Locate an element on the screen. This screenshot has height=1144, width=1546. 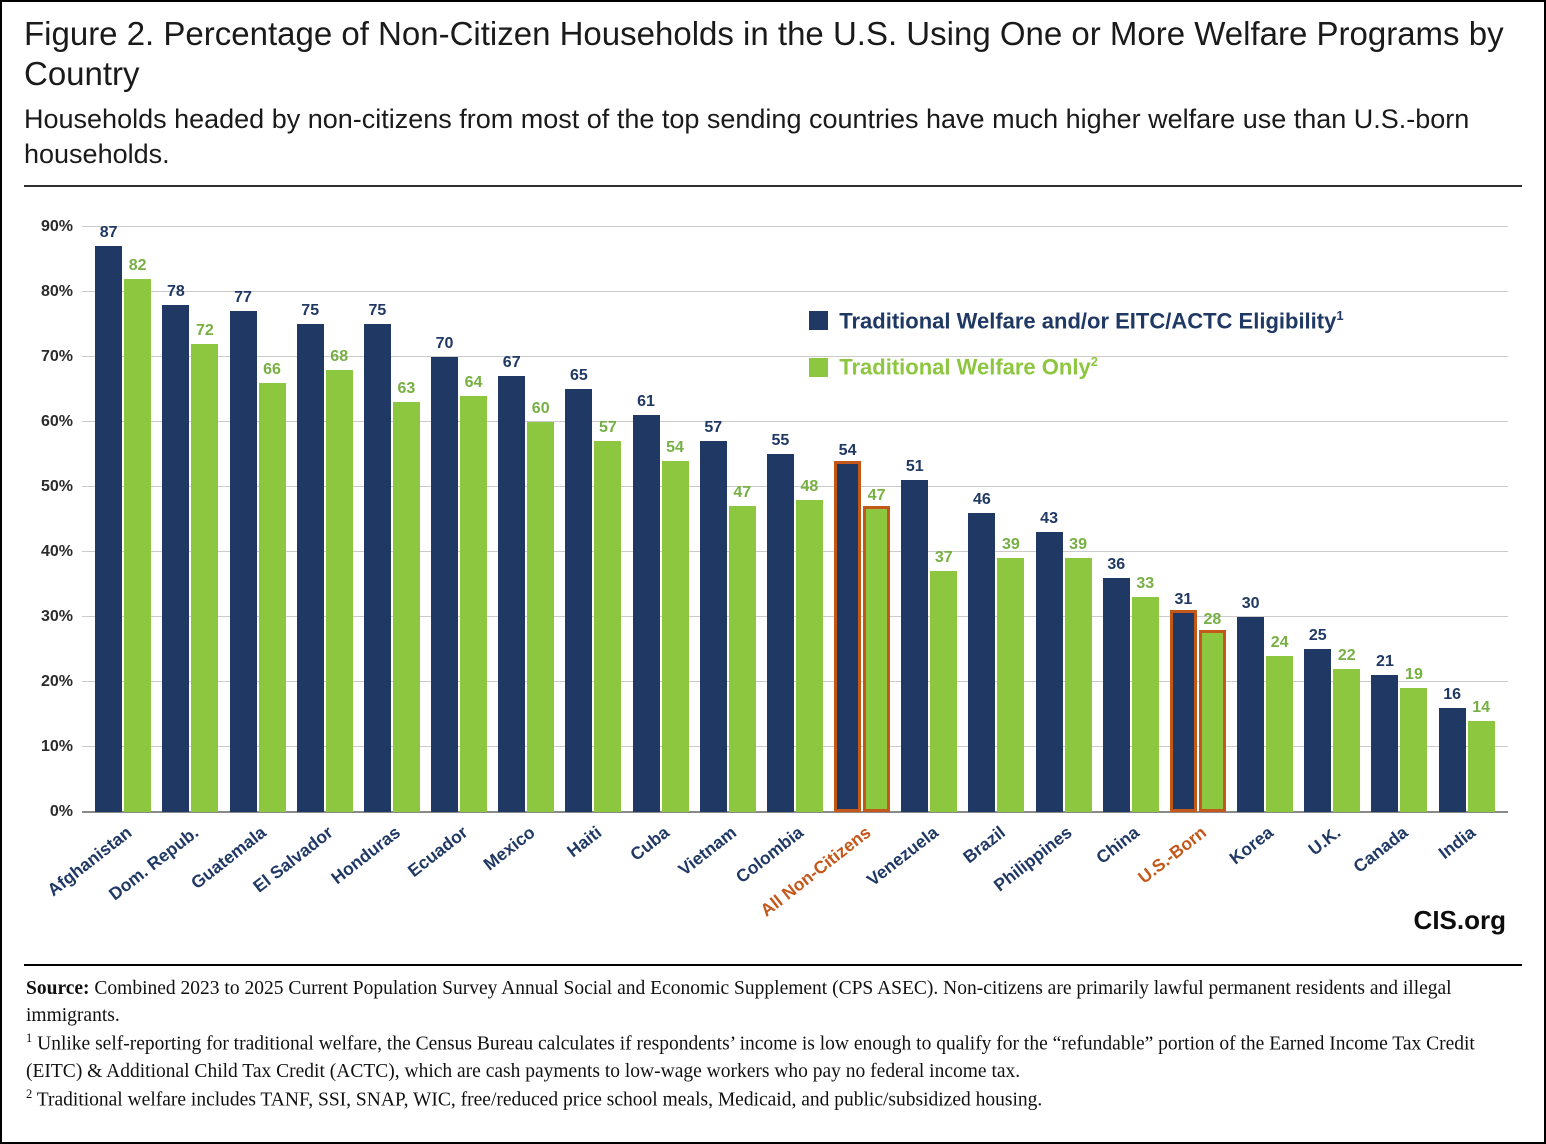
bar-eitc-eligibility: 55 is located at coordinates (780, 622).